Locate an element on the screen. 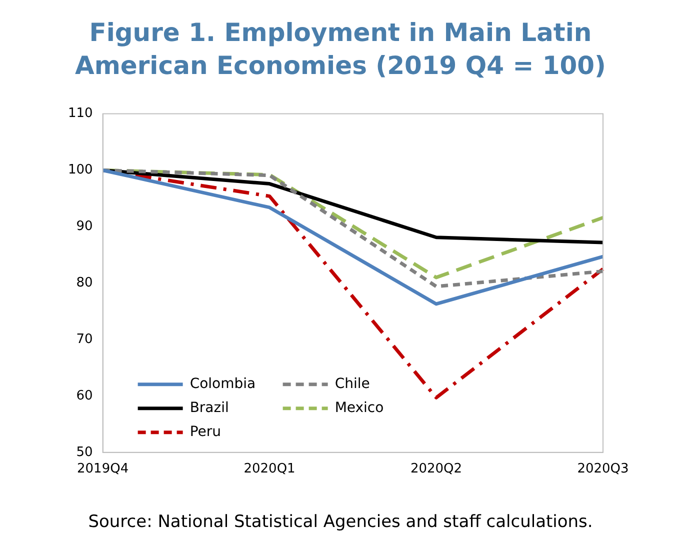  source-note: Source: National Statistical Agencies and staff calculations. is located at coordinates (340, 522).